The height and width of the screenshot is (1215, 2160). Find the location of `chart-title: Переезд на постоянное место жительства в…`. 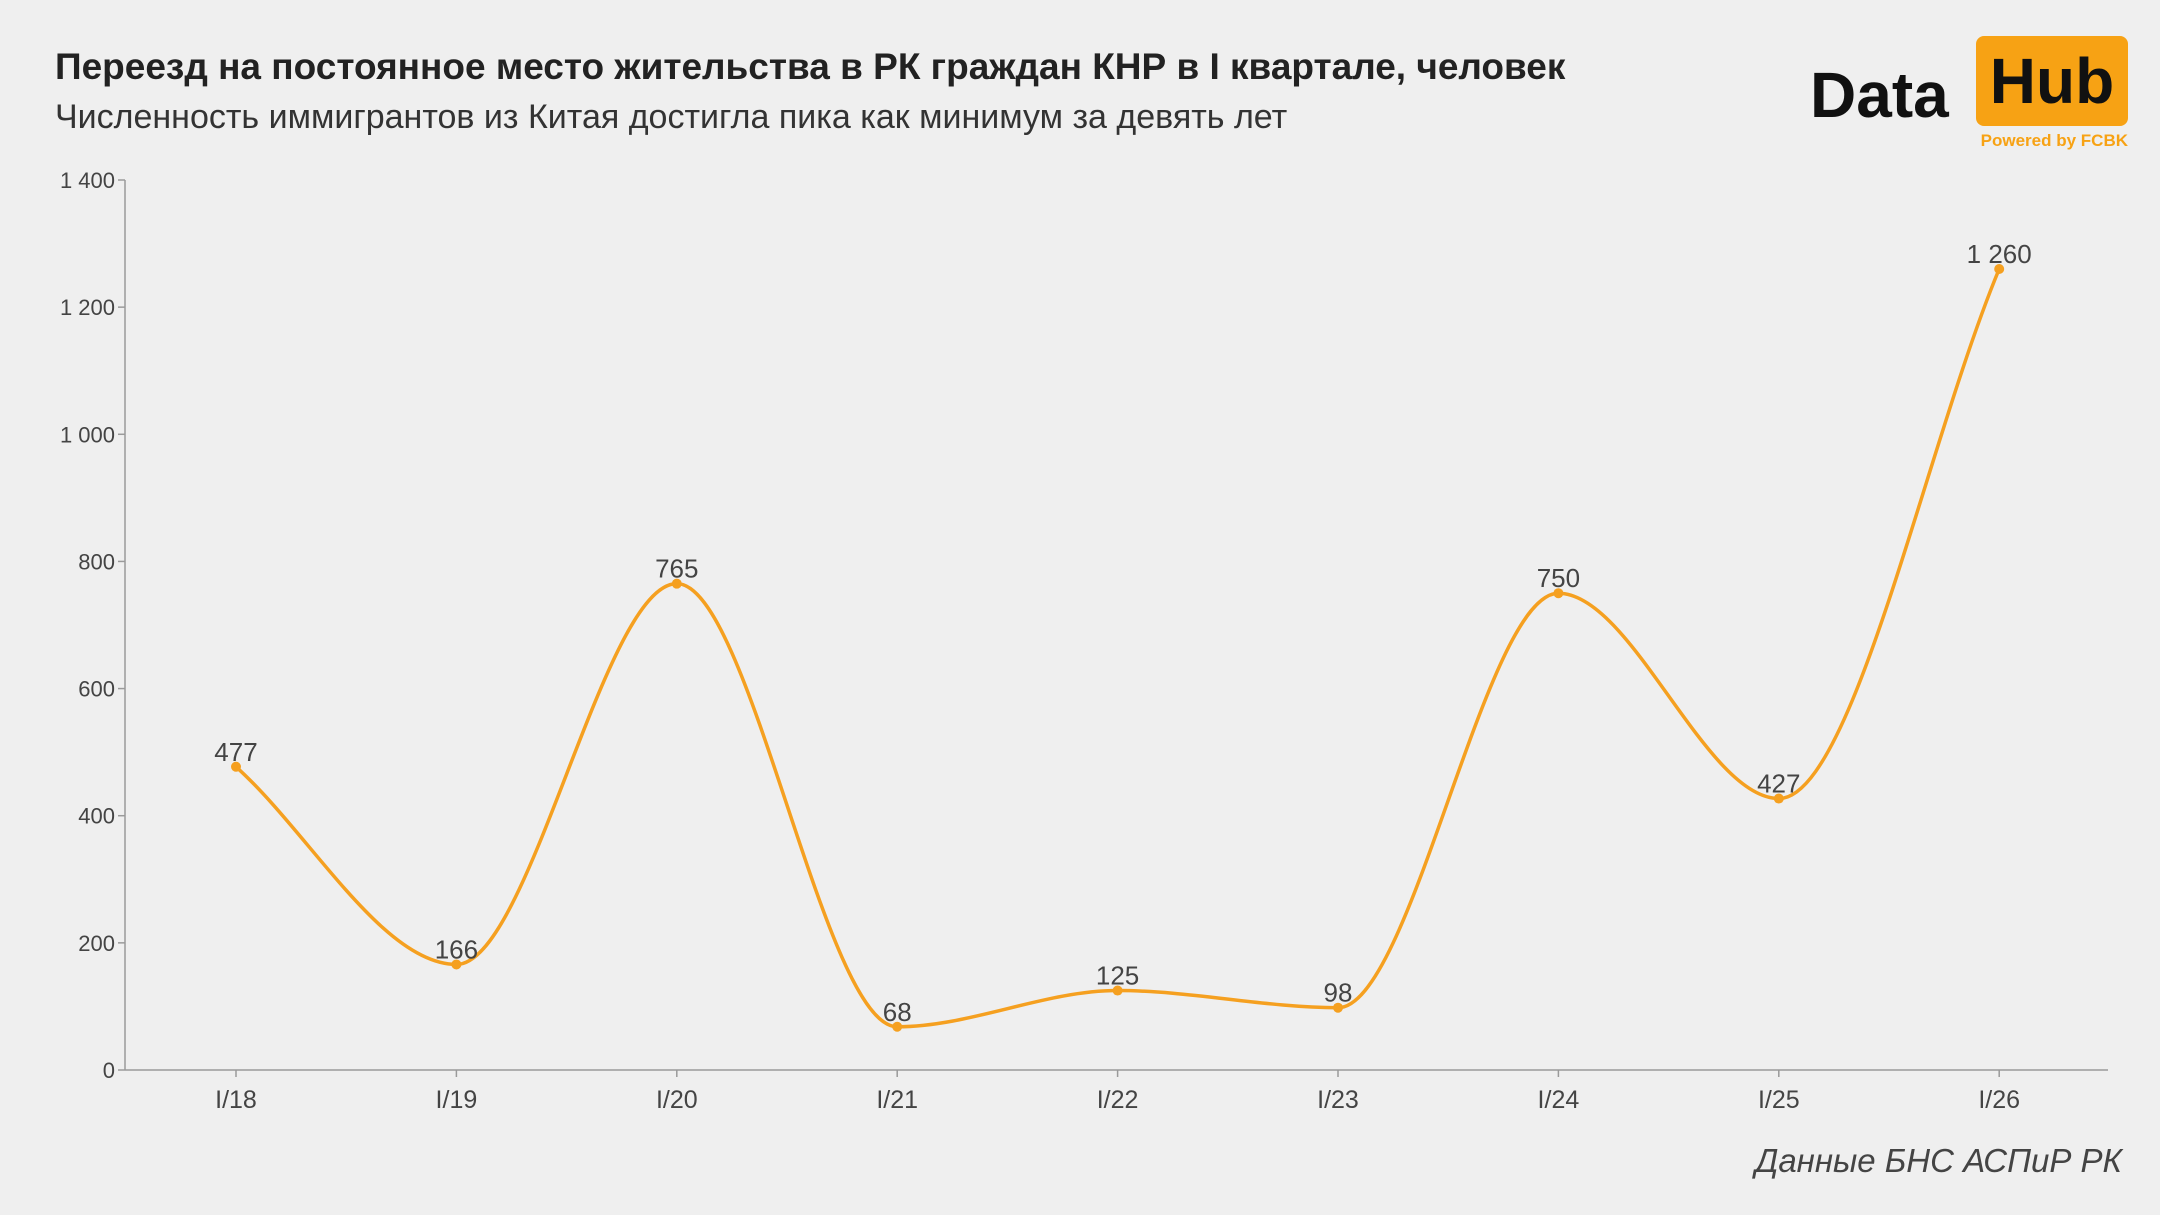

chart-title: Переезд на постоянное место жительства в… is located at coordinates (810, 66).